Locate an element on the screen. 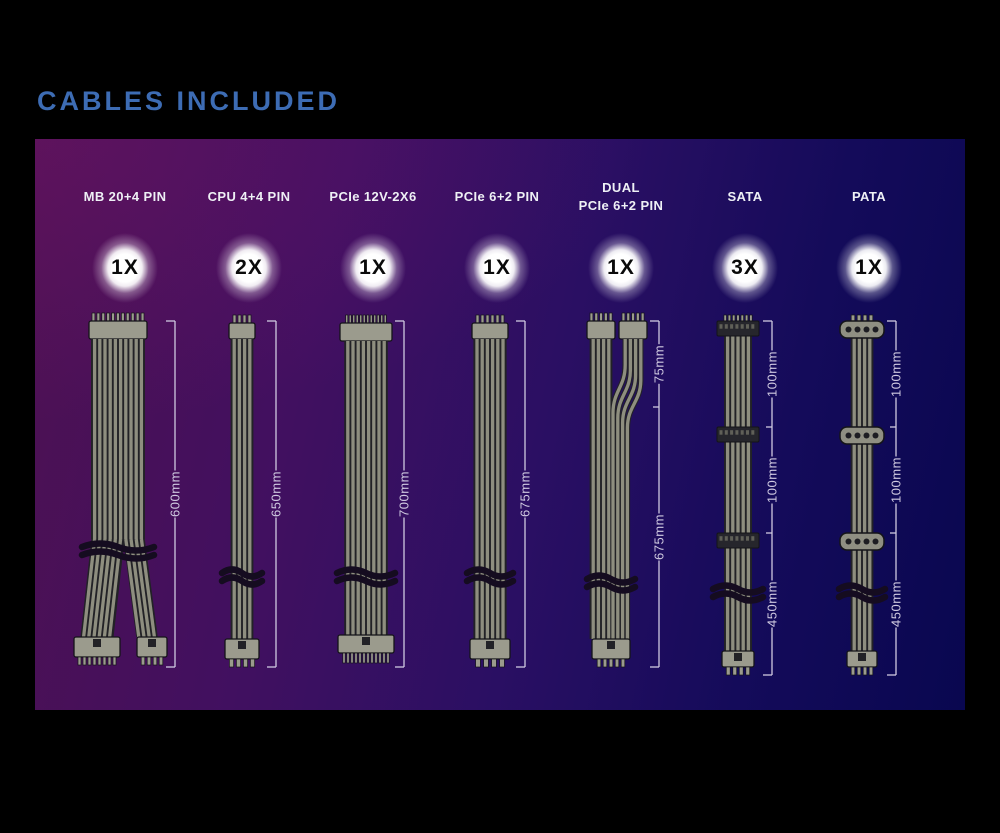 This screenshot has height=833, width=1000. quantity-value: 3X is located at coordinates (745, 267).